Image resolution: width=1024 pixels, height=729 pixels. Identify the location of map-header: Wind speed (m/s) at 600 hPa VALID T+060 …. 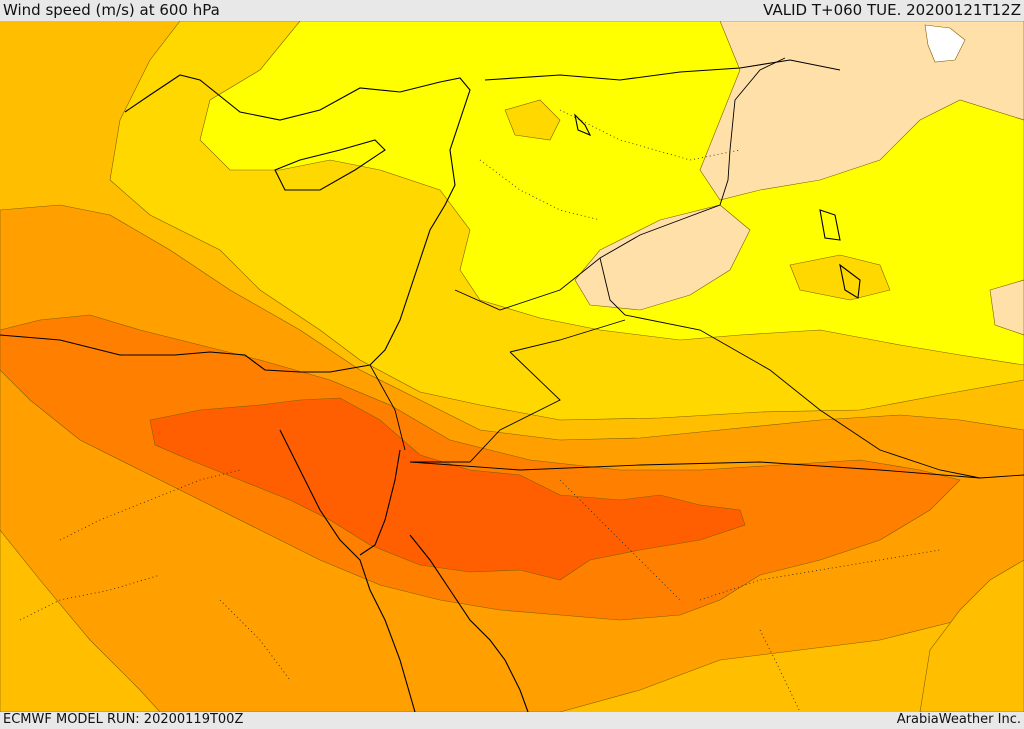
(512, 10).